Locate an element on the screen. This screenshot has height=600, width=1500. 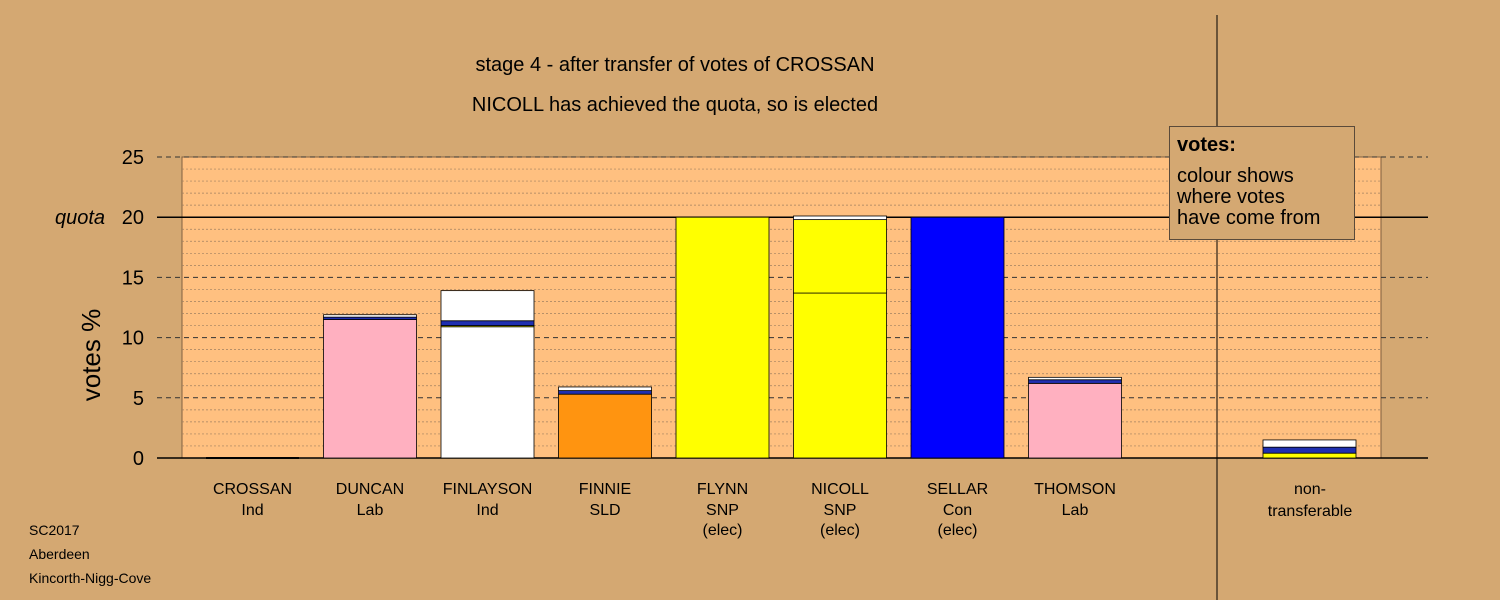
footer-ward: Kincorth-Nigg-Cove is located at coordinates (90, 578).